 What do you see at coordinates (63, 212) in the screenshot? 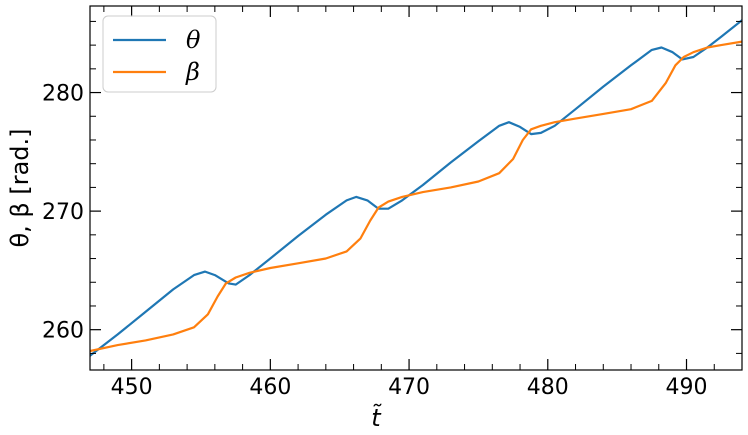
I see `y-tick-label: 270` at bounding box center [63, 212].